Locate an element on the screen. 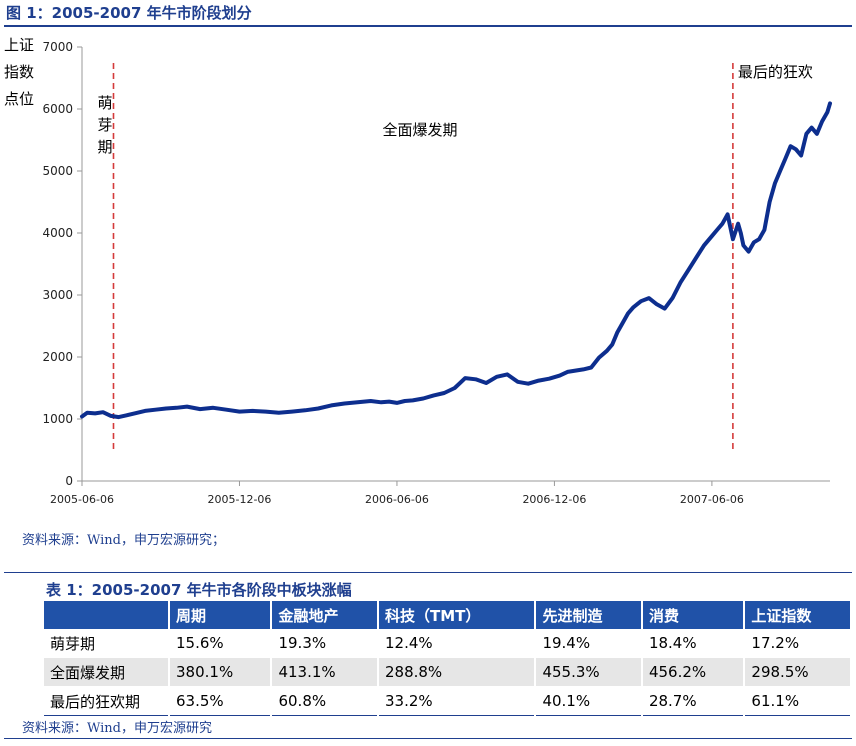  table-cell: 18.4% is located at coordinates (693, 643).